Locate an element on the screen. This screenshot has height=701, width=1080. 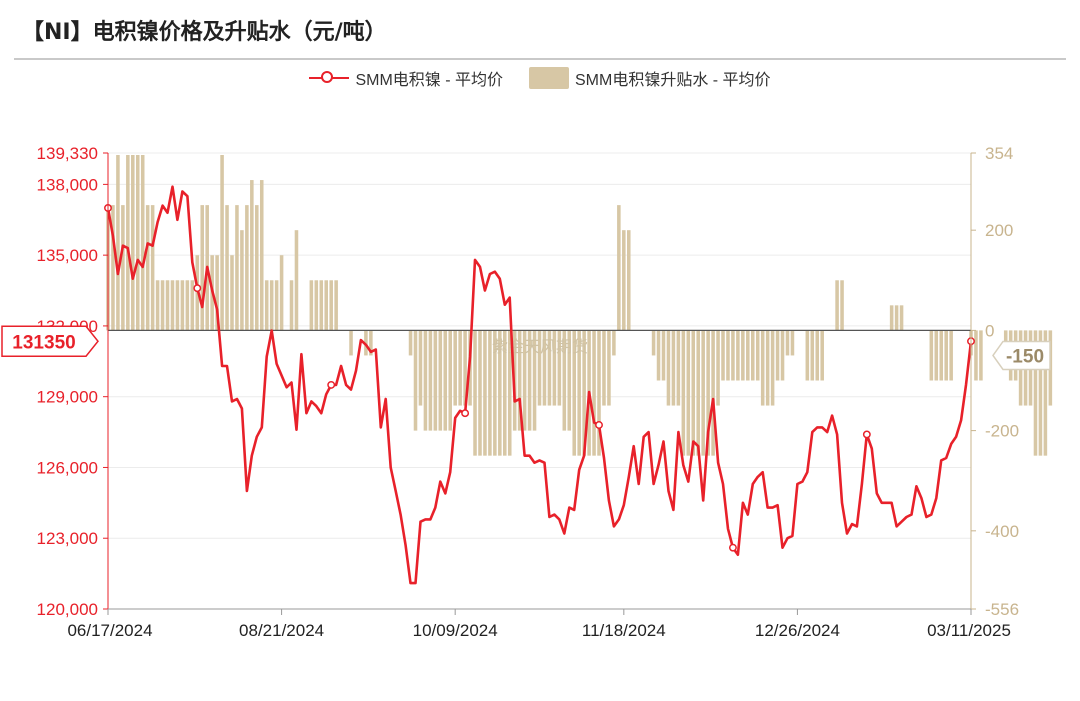
legend: SMM电积镍 - 平均价 SMM电积镍升贴水 - 平均价 is located at coordinates (540, 78).